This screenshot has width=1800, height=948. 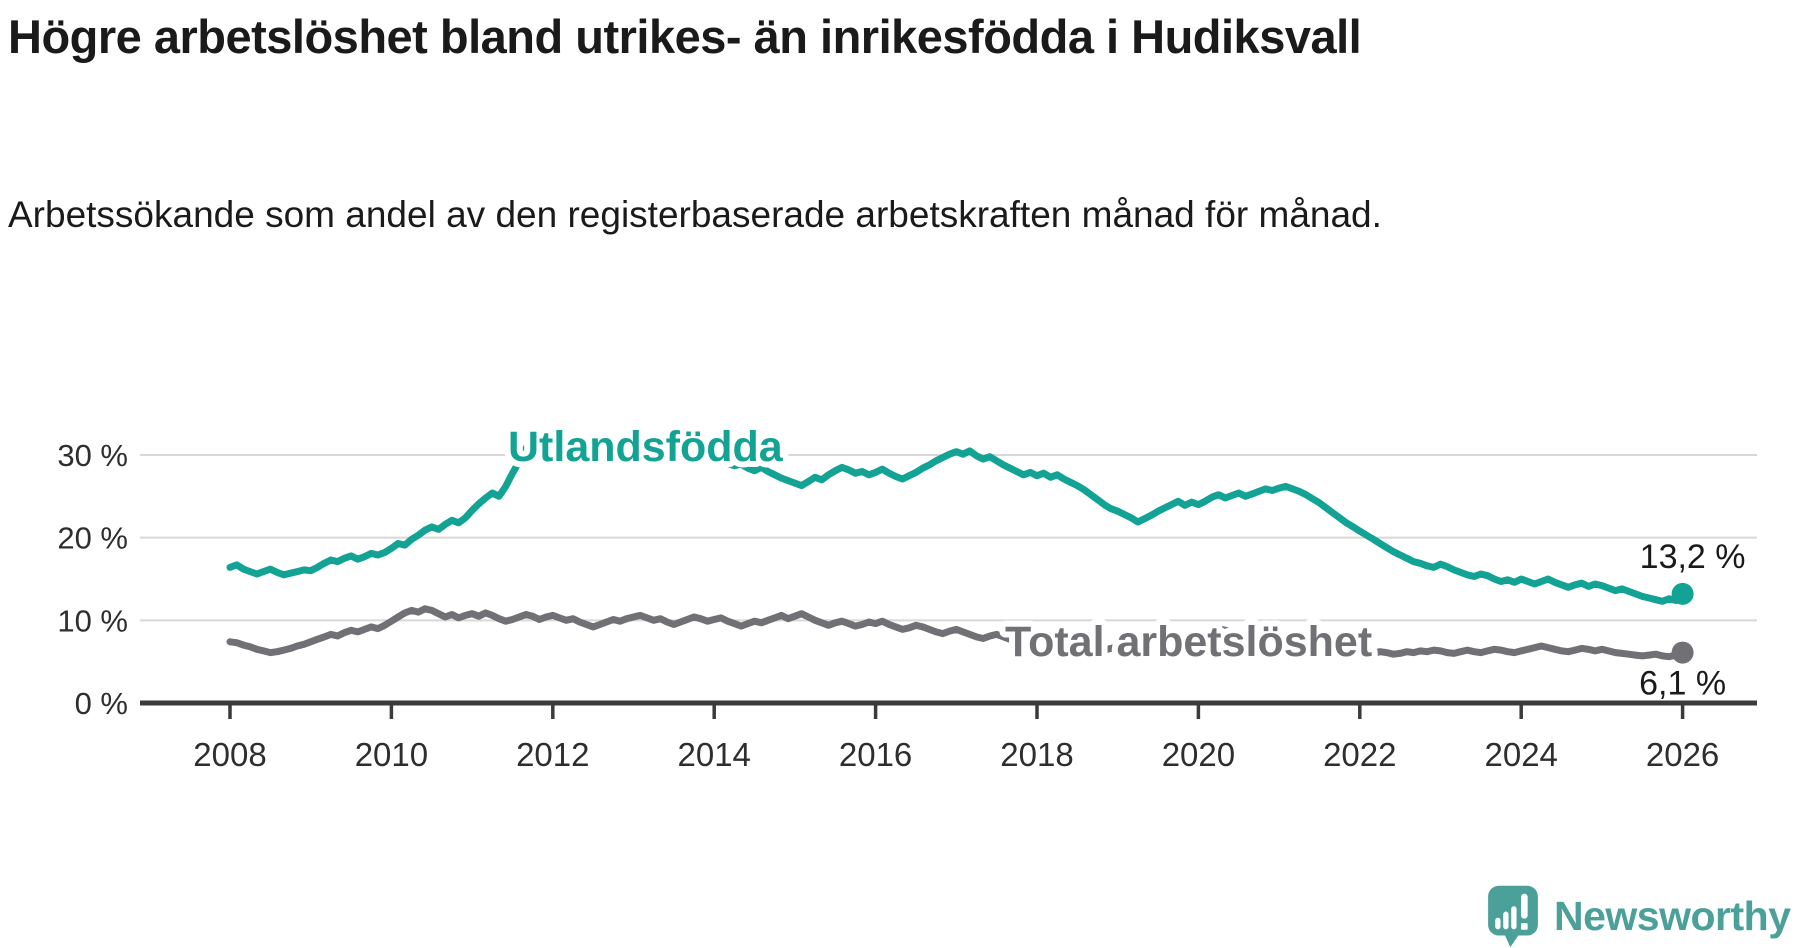 I want to click on x-axis-tick-label: 2022, so click(x=1359, y=754).